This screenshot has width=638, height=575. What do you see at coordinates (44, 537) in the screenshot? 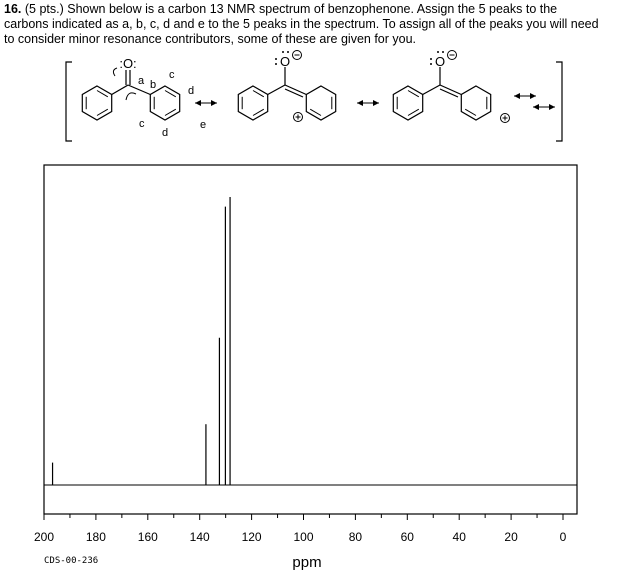
I see `x-tick-label: 200` at bounding box center [44, 537].